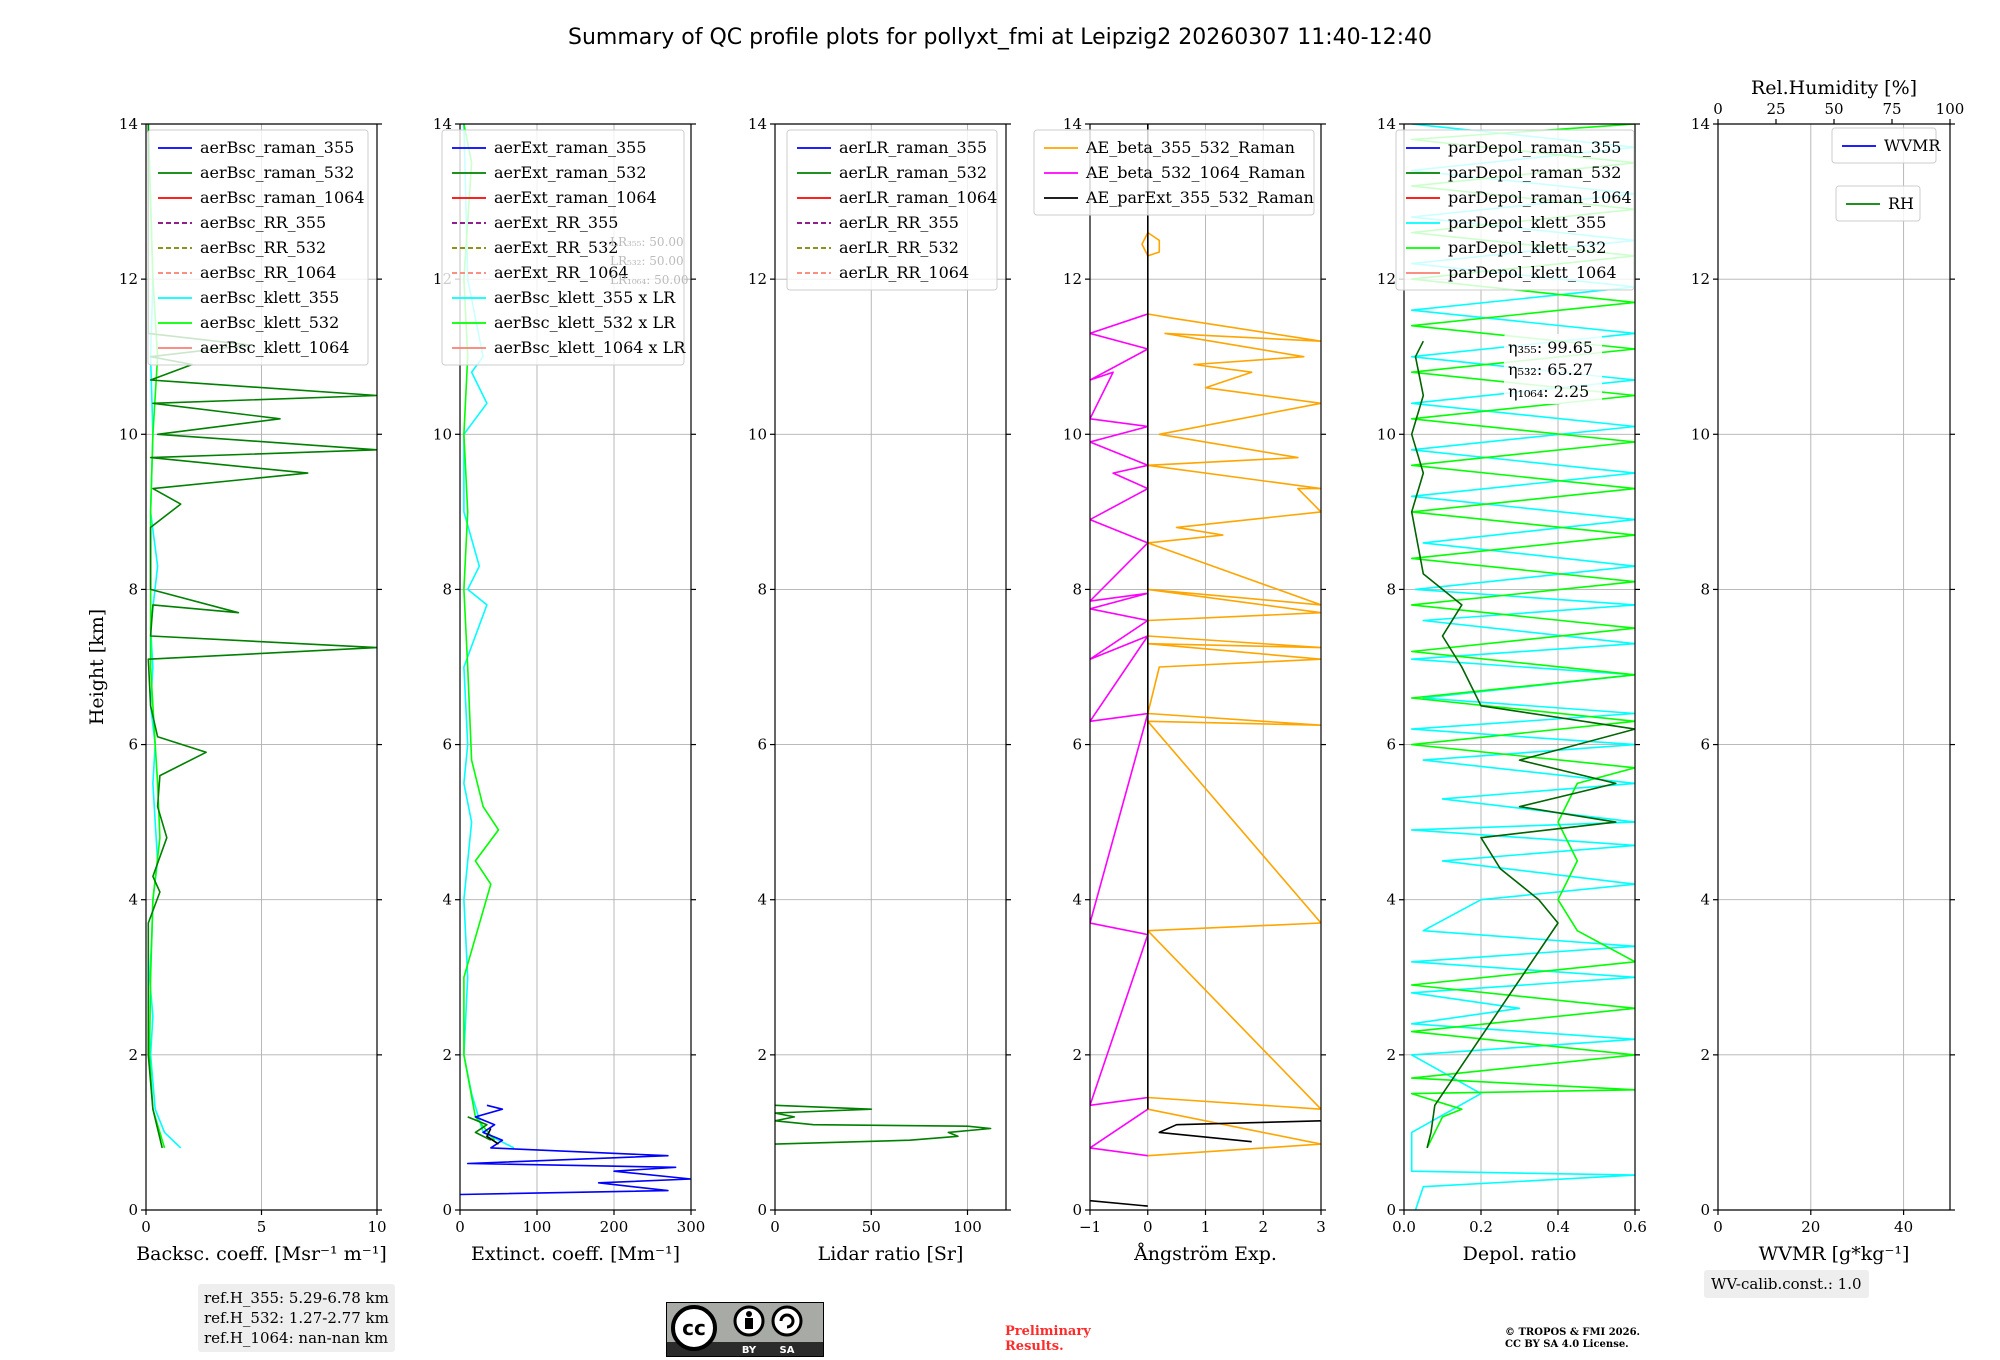 The height and width of the screenshot is (1360, 2000). Describe the element at coordinates (97, 667) in the screenshot. I see `y-axis-label: Height [km]` at that location.